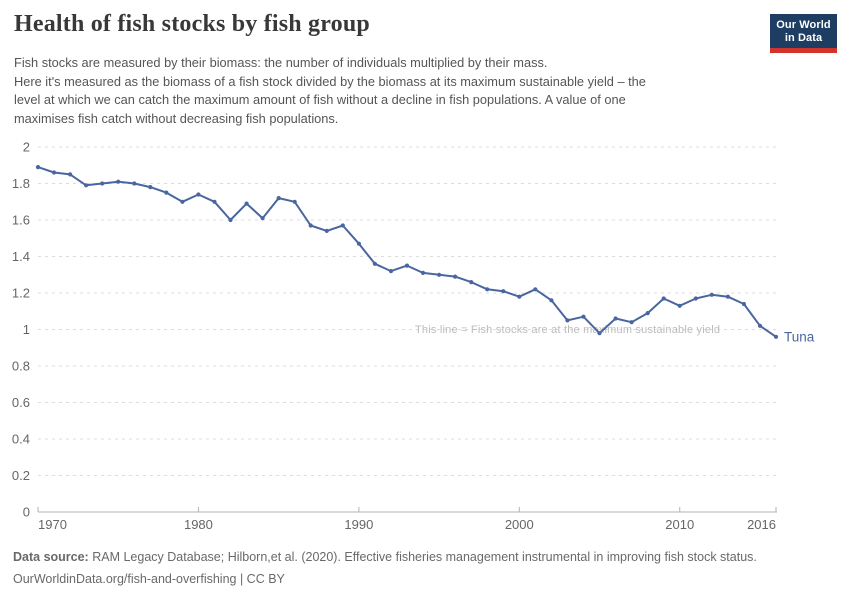  What do you see at coordinates (118, 181) in the screenshot?
I see `tuna-point-1975` at bounding box center [118, 181].